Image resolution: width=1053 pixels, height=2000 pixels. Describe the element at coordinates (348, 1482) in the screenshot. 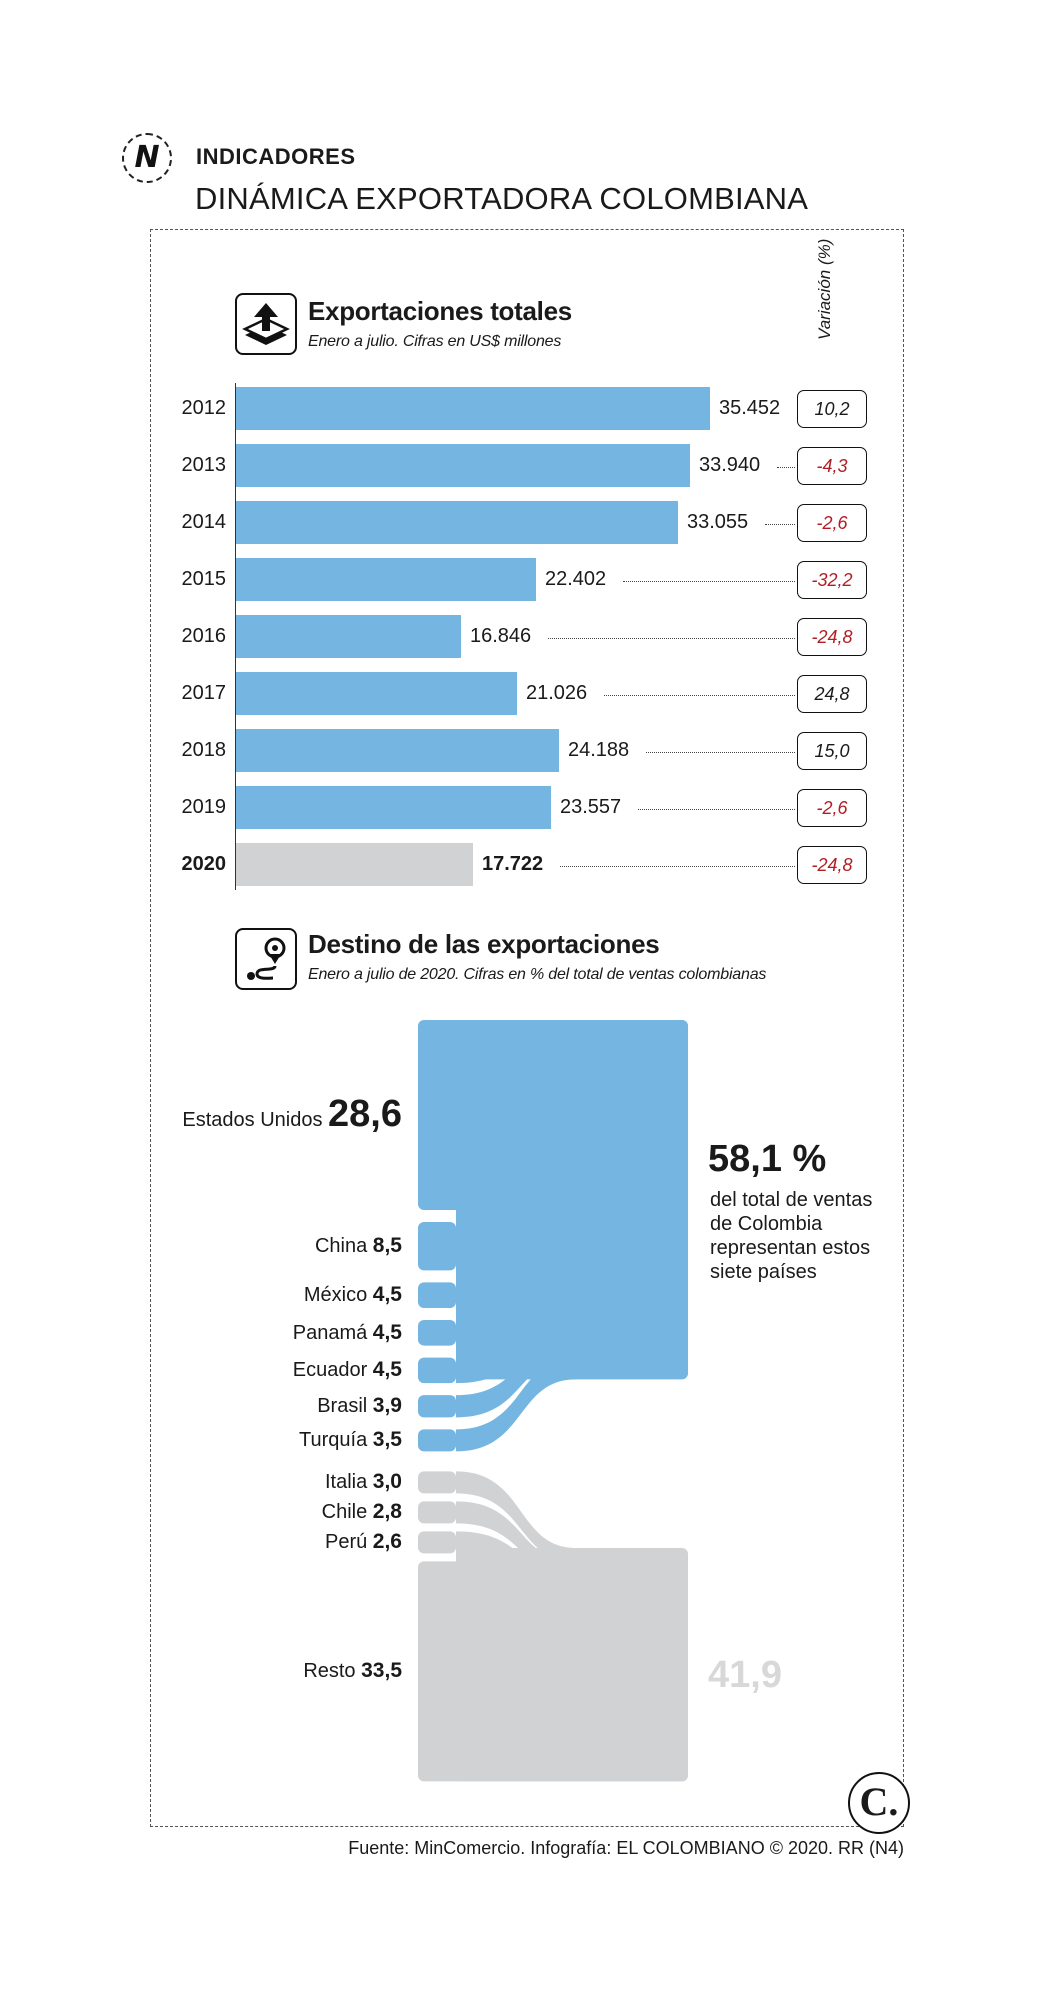

I see `destination-name: Italia` at that location.